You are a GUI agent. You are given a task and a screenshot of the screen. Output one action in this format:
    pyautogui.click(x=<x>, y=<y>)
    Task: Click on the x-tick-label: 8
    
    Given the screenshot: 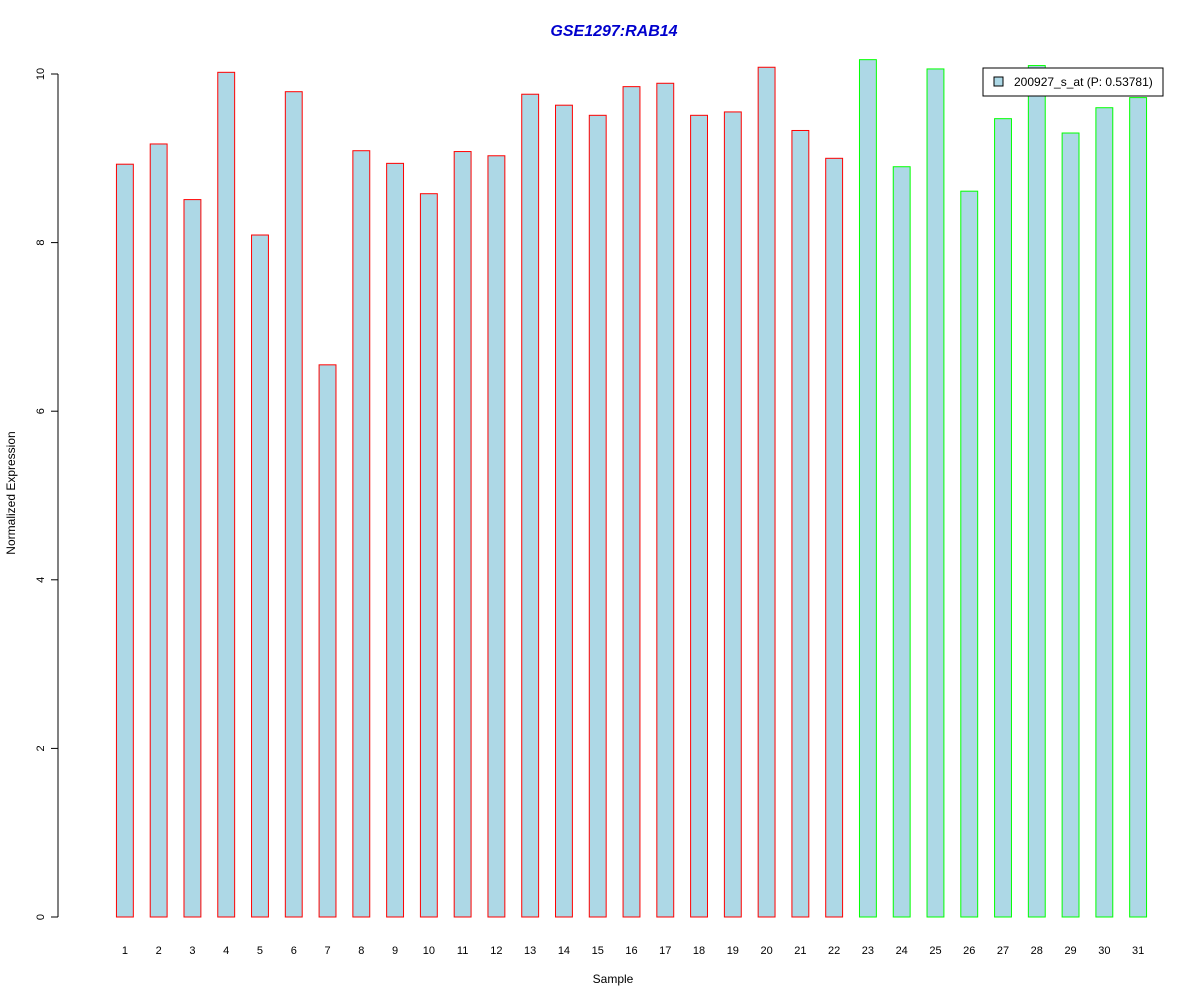 What is the action you would take?
    pyautogui.click(x=361, y=951)
    